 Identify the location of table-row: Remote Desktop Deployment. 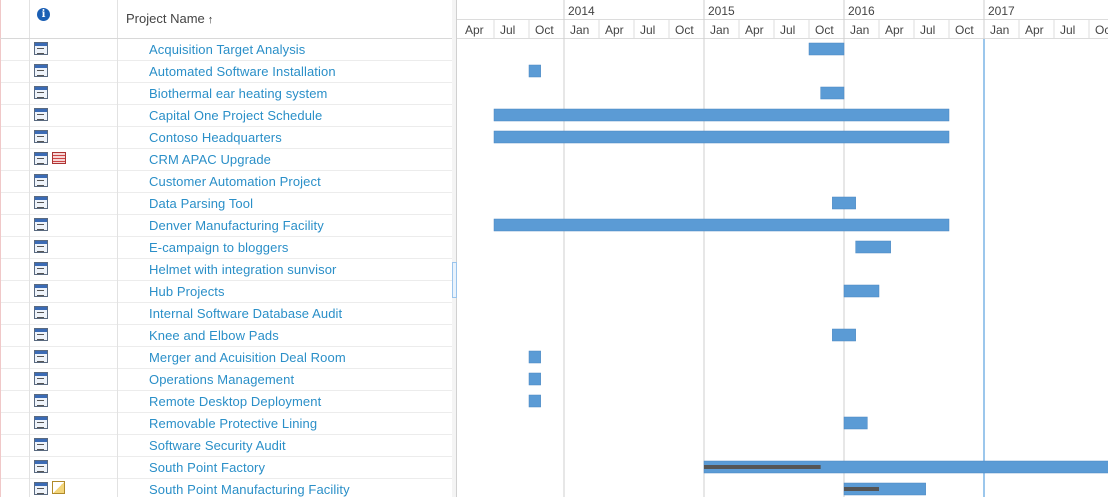
(226, 402).